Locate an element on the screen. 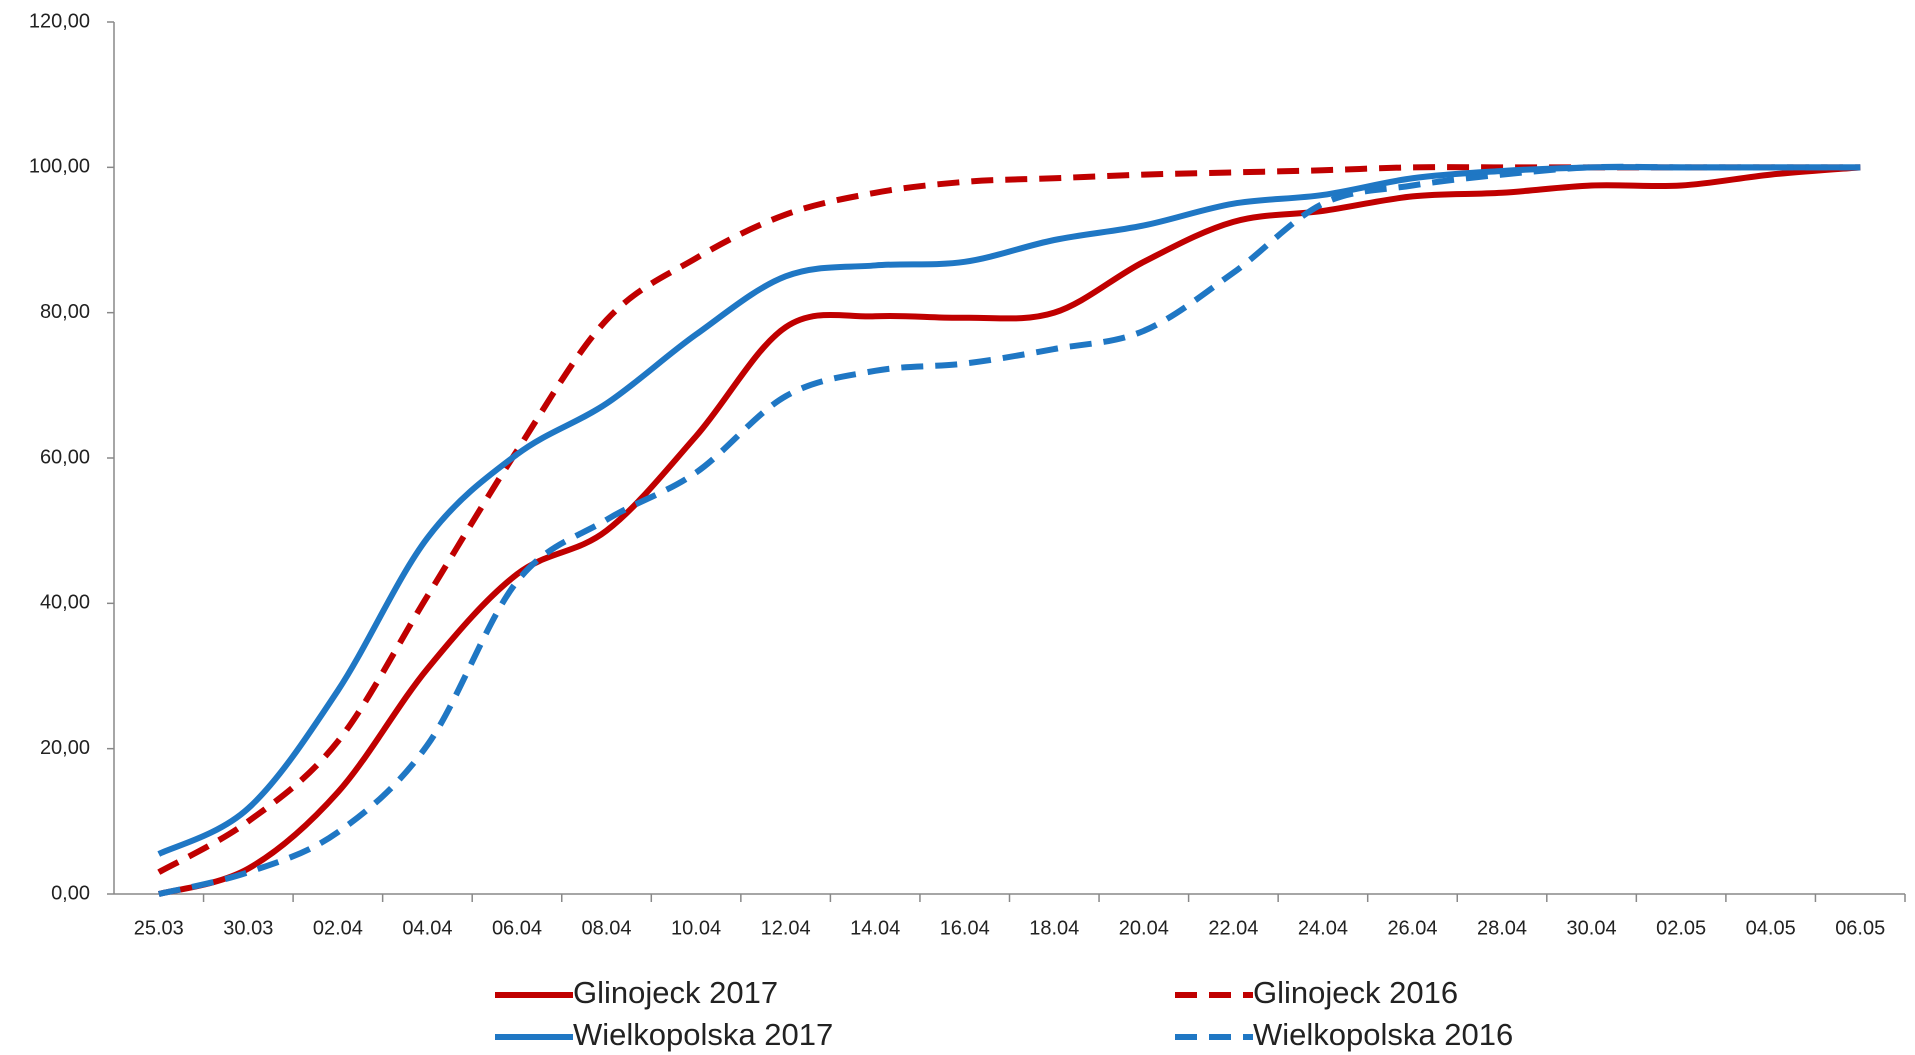  x-tick-label: 02.04 is located at coordinates (338, 928).